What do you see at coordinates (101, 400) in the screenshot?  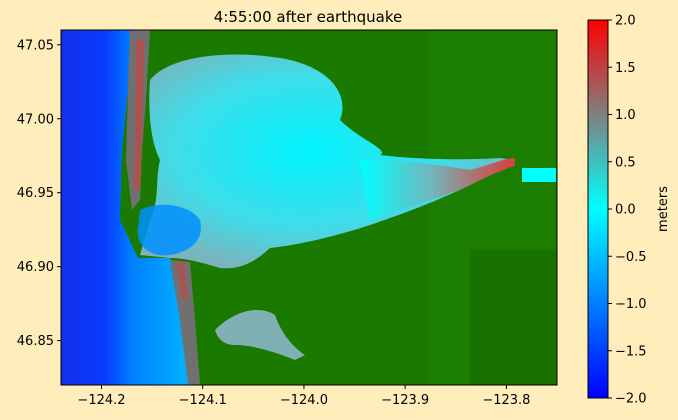 I see `x-tick-label: −124.2` at bounding box center [101, 400].